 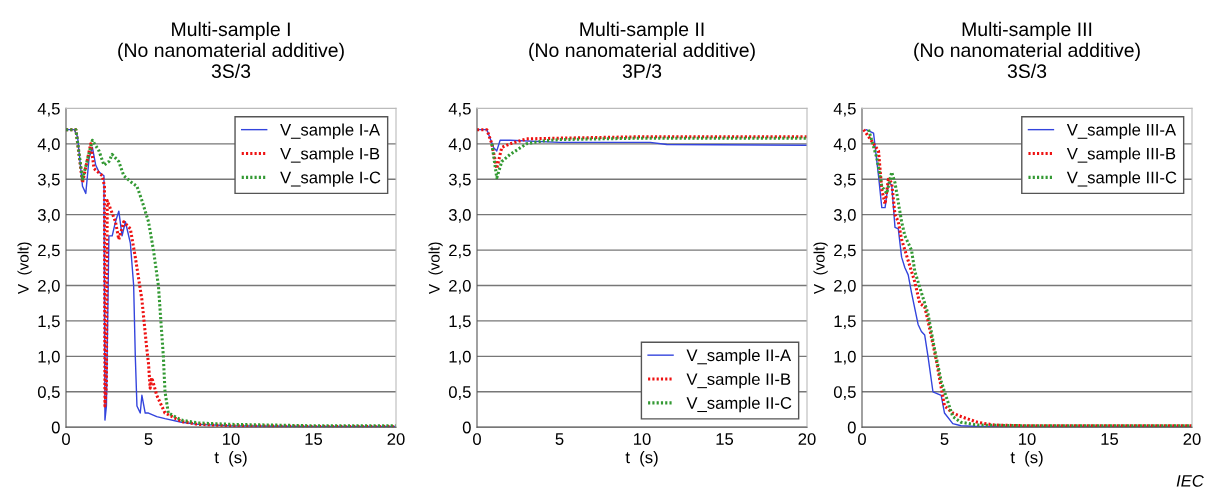 What do you see at coordinates (739, 404) in the screenshot?
I see `legend-label: V_sample II-C` at bounding box center [739, 404].